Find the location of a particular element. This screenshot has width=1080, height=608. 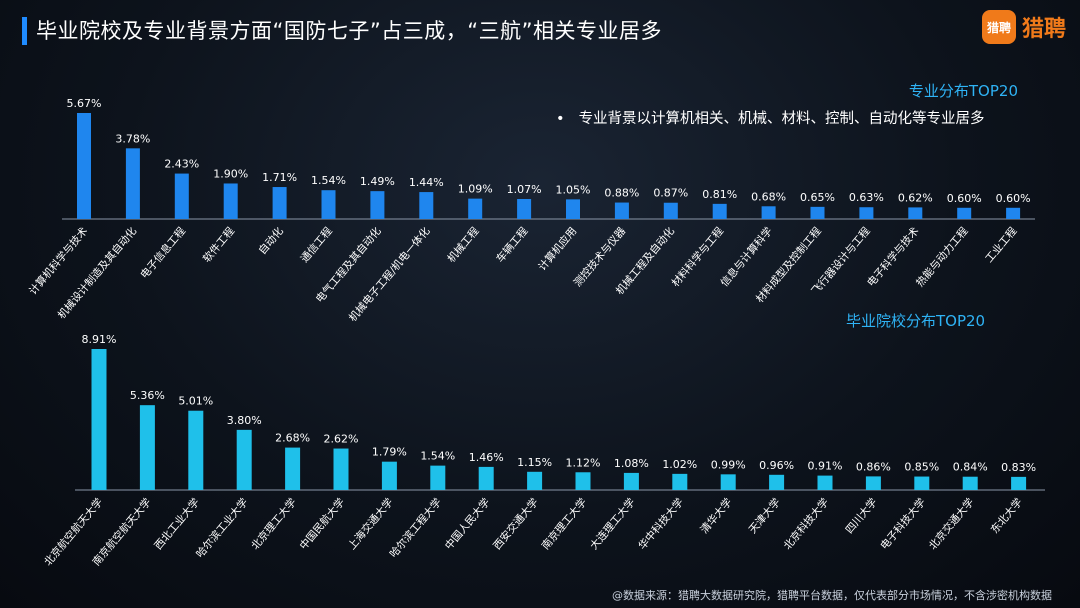

title-accent-bar is located at coordinates (24, 31).